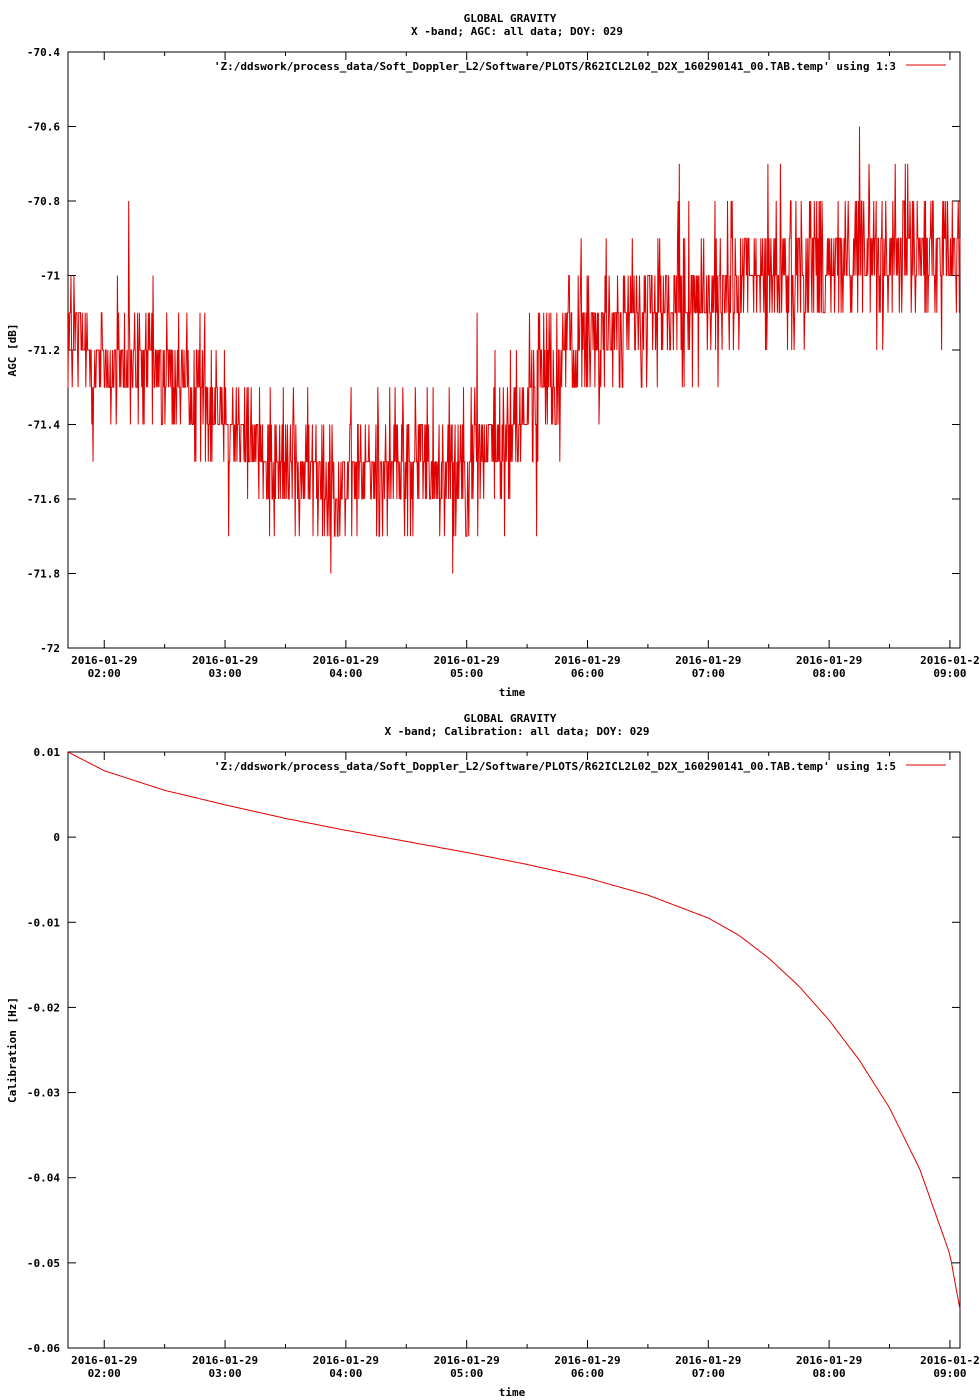 Image resolution: width=980 pixels, height=1400 pixels. What do you see at coordinates (43, 499) in the screenshot?
I see `y-tick-label: -71.6` at bounding box center [43, 499].